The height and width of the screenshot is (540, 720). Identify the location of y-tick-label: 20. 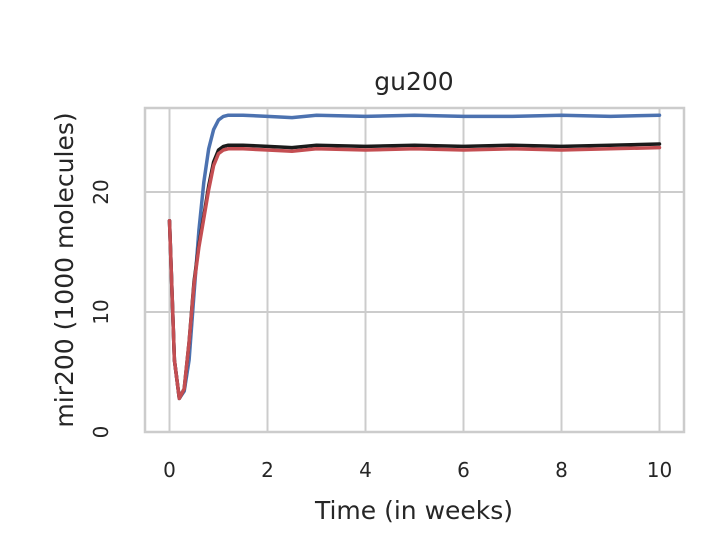
(101, 191).